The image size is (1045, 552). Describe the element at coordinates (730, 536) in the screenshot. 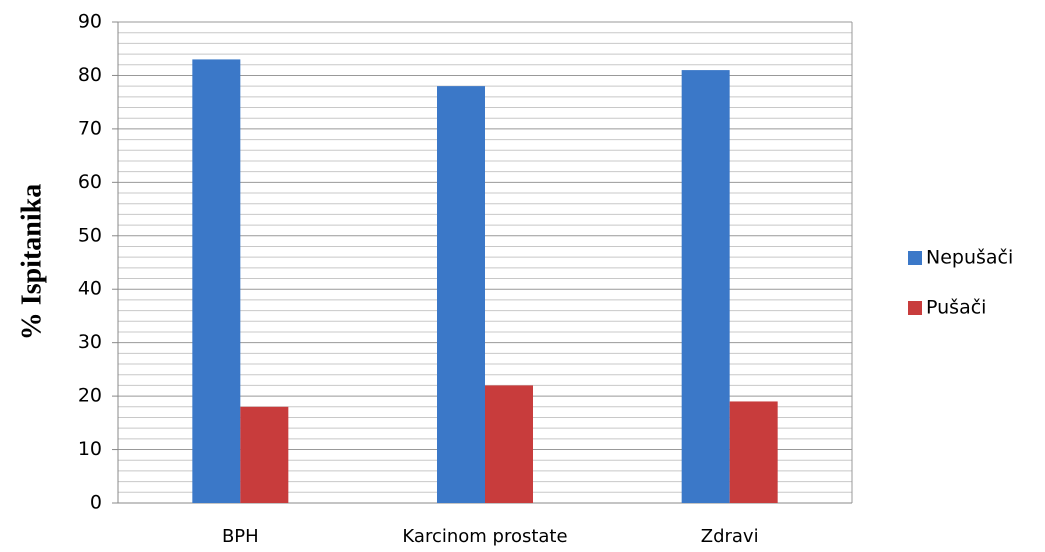

I see `x-tick-label: Zdravi` at that location.